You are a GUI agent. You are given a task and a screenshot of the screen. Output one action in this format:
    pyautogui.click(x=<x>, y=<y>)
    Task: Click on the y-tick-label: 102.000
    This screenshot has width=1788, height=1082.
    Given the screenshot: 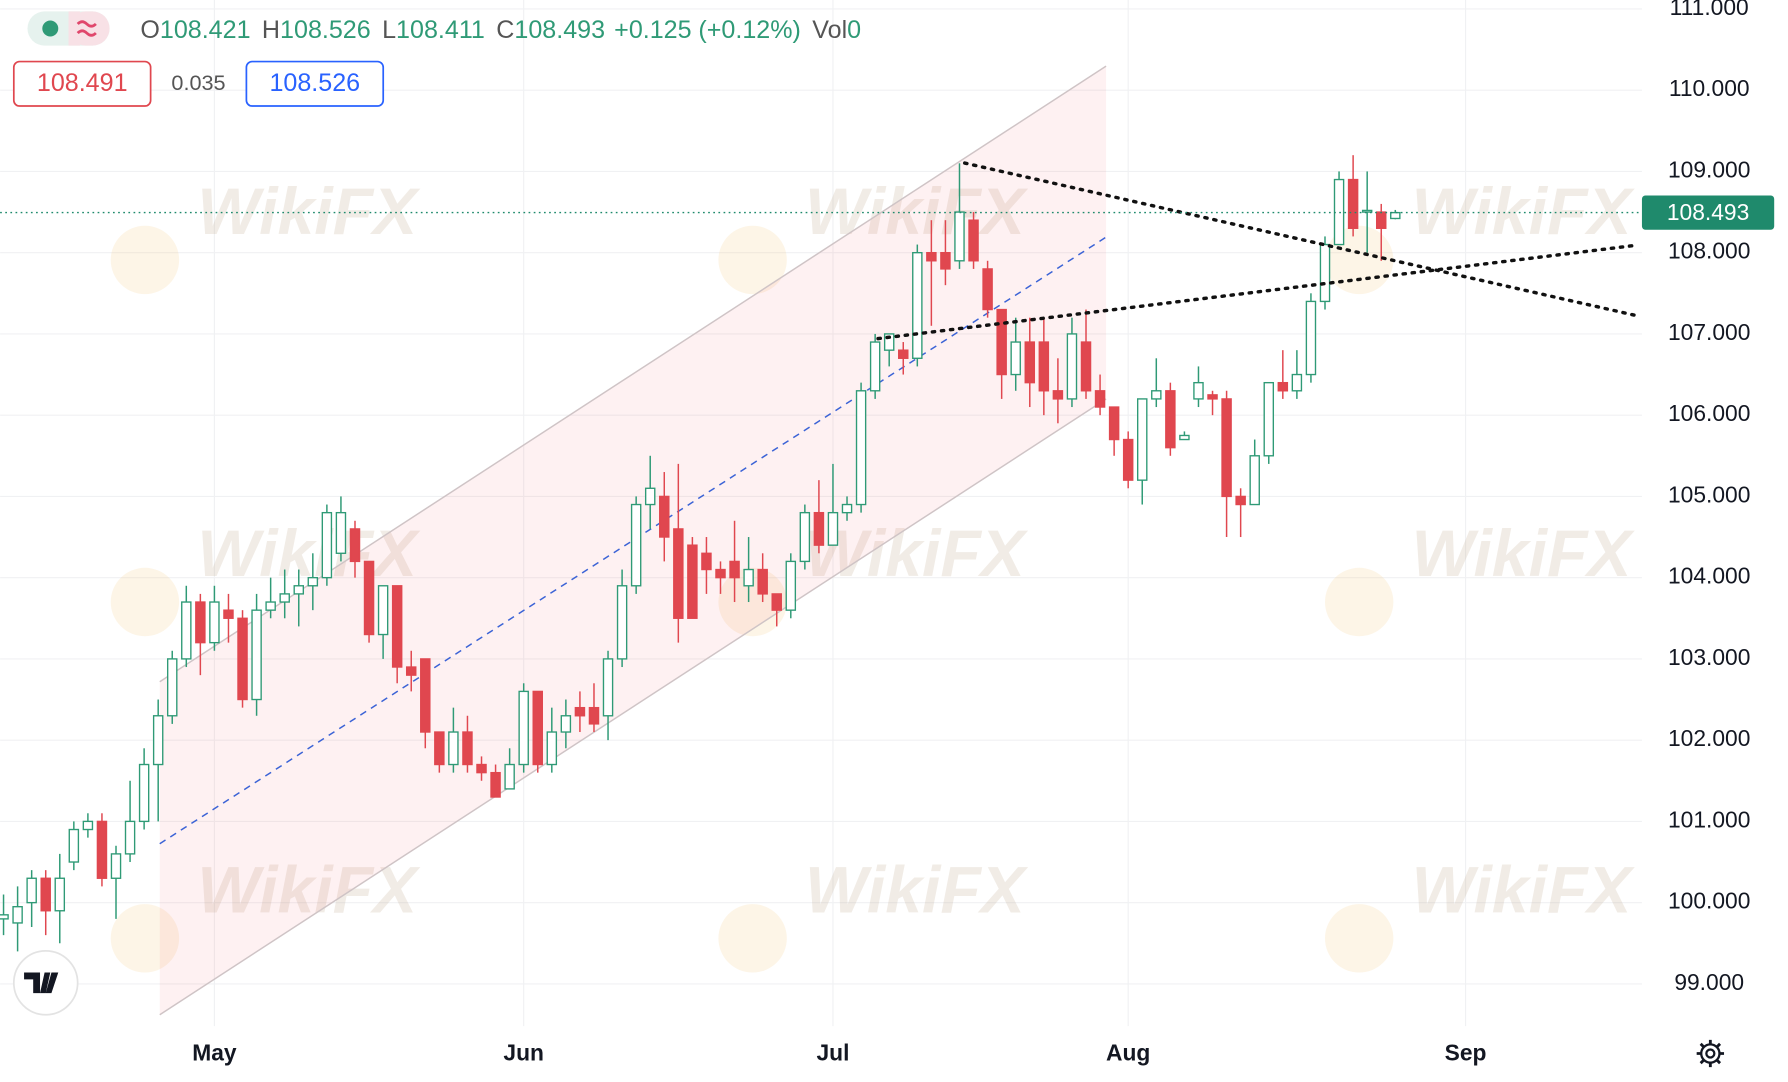 What is the action you would take?
    pyautogui.click(x=1709, y=738)
    